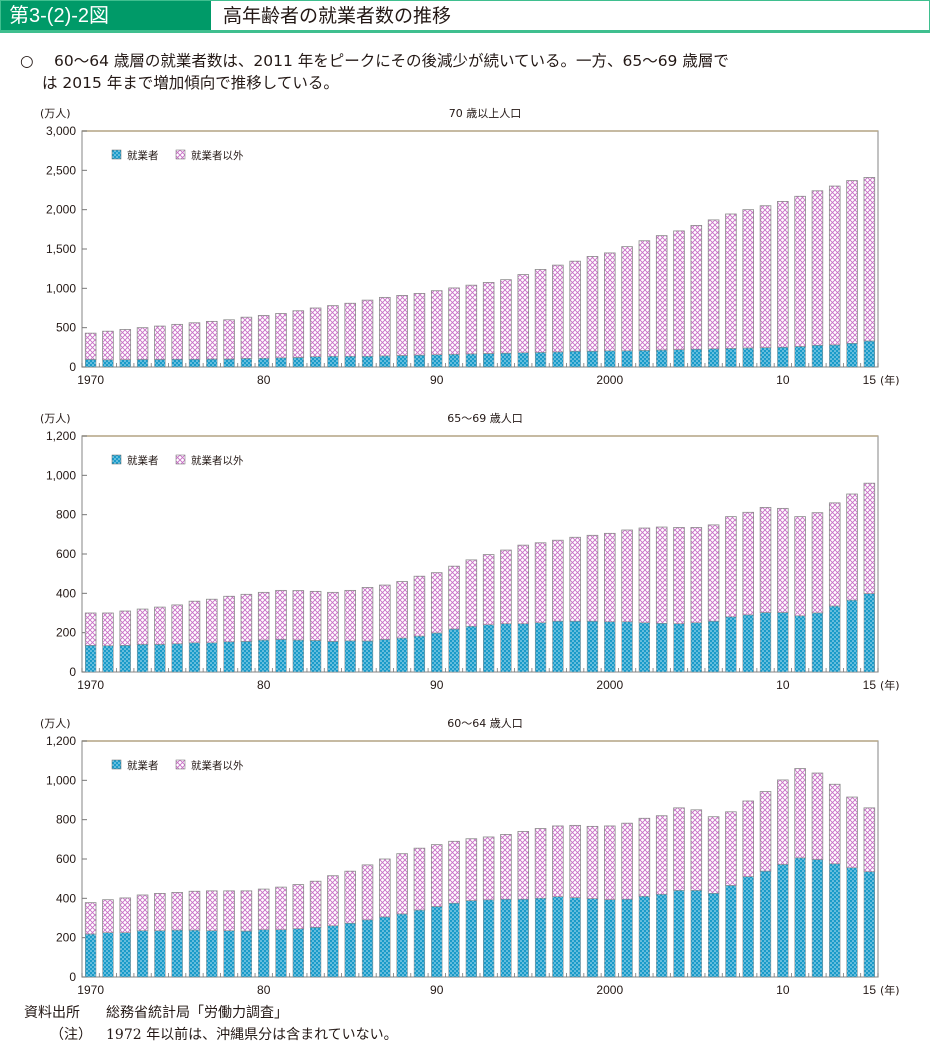  Describe the element at coordinates (71, 1035) in the screenshot. I see `note-label: （注）` at that location.